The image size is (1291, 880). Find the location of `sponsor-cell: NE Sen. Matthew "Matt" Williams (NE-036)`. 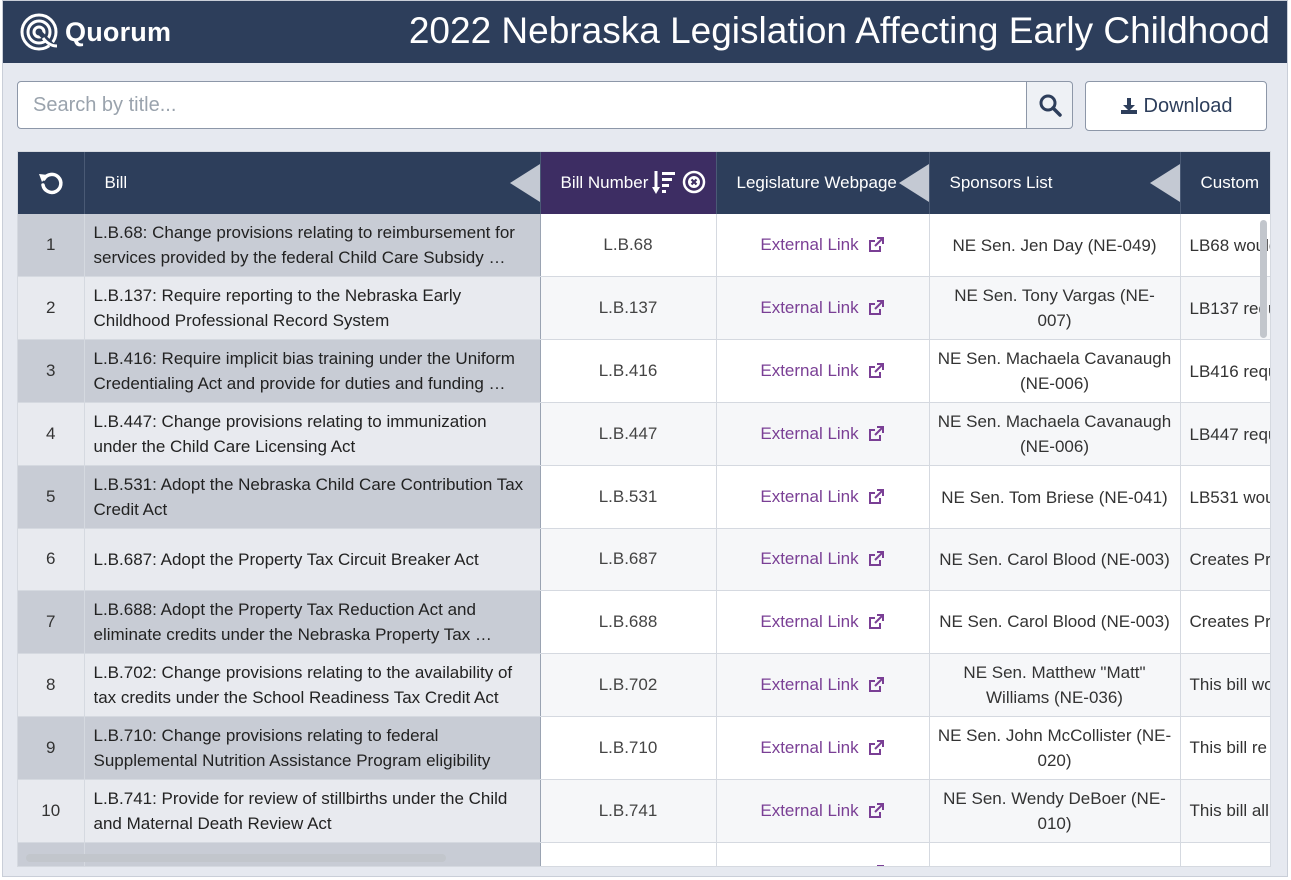

sponsor-cell: NE Sen. Matthew "Matt" Williams (NE-036) is located at coordinates (1055, 685).